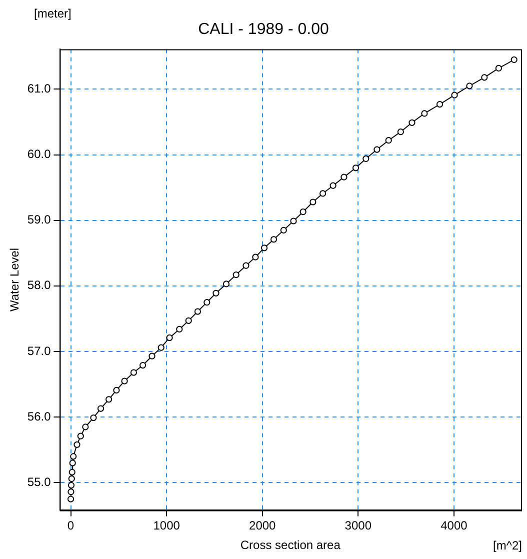 The image size is (527, 559). I want to click on y-tick-label: 55.0, so click(39, 481).